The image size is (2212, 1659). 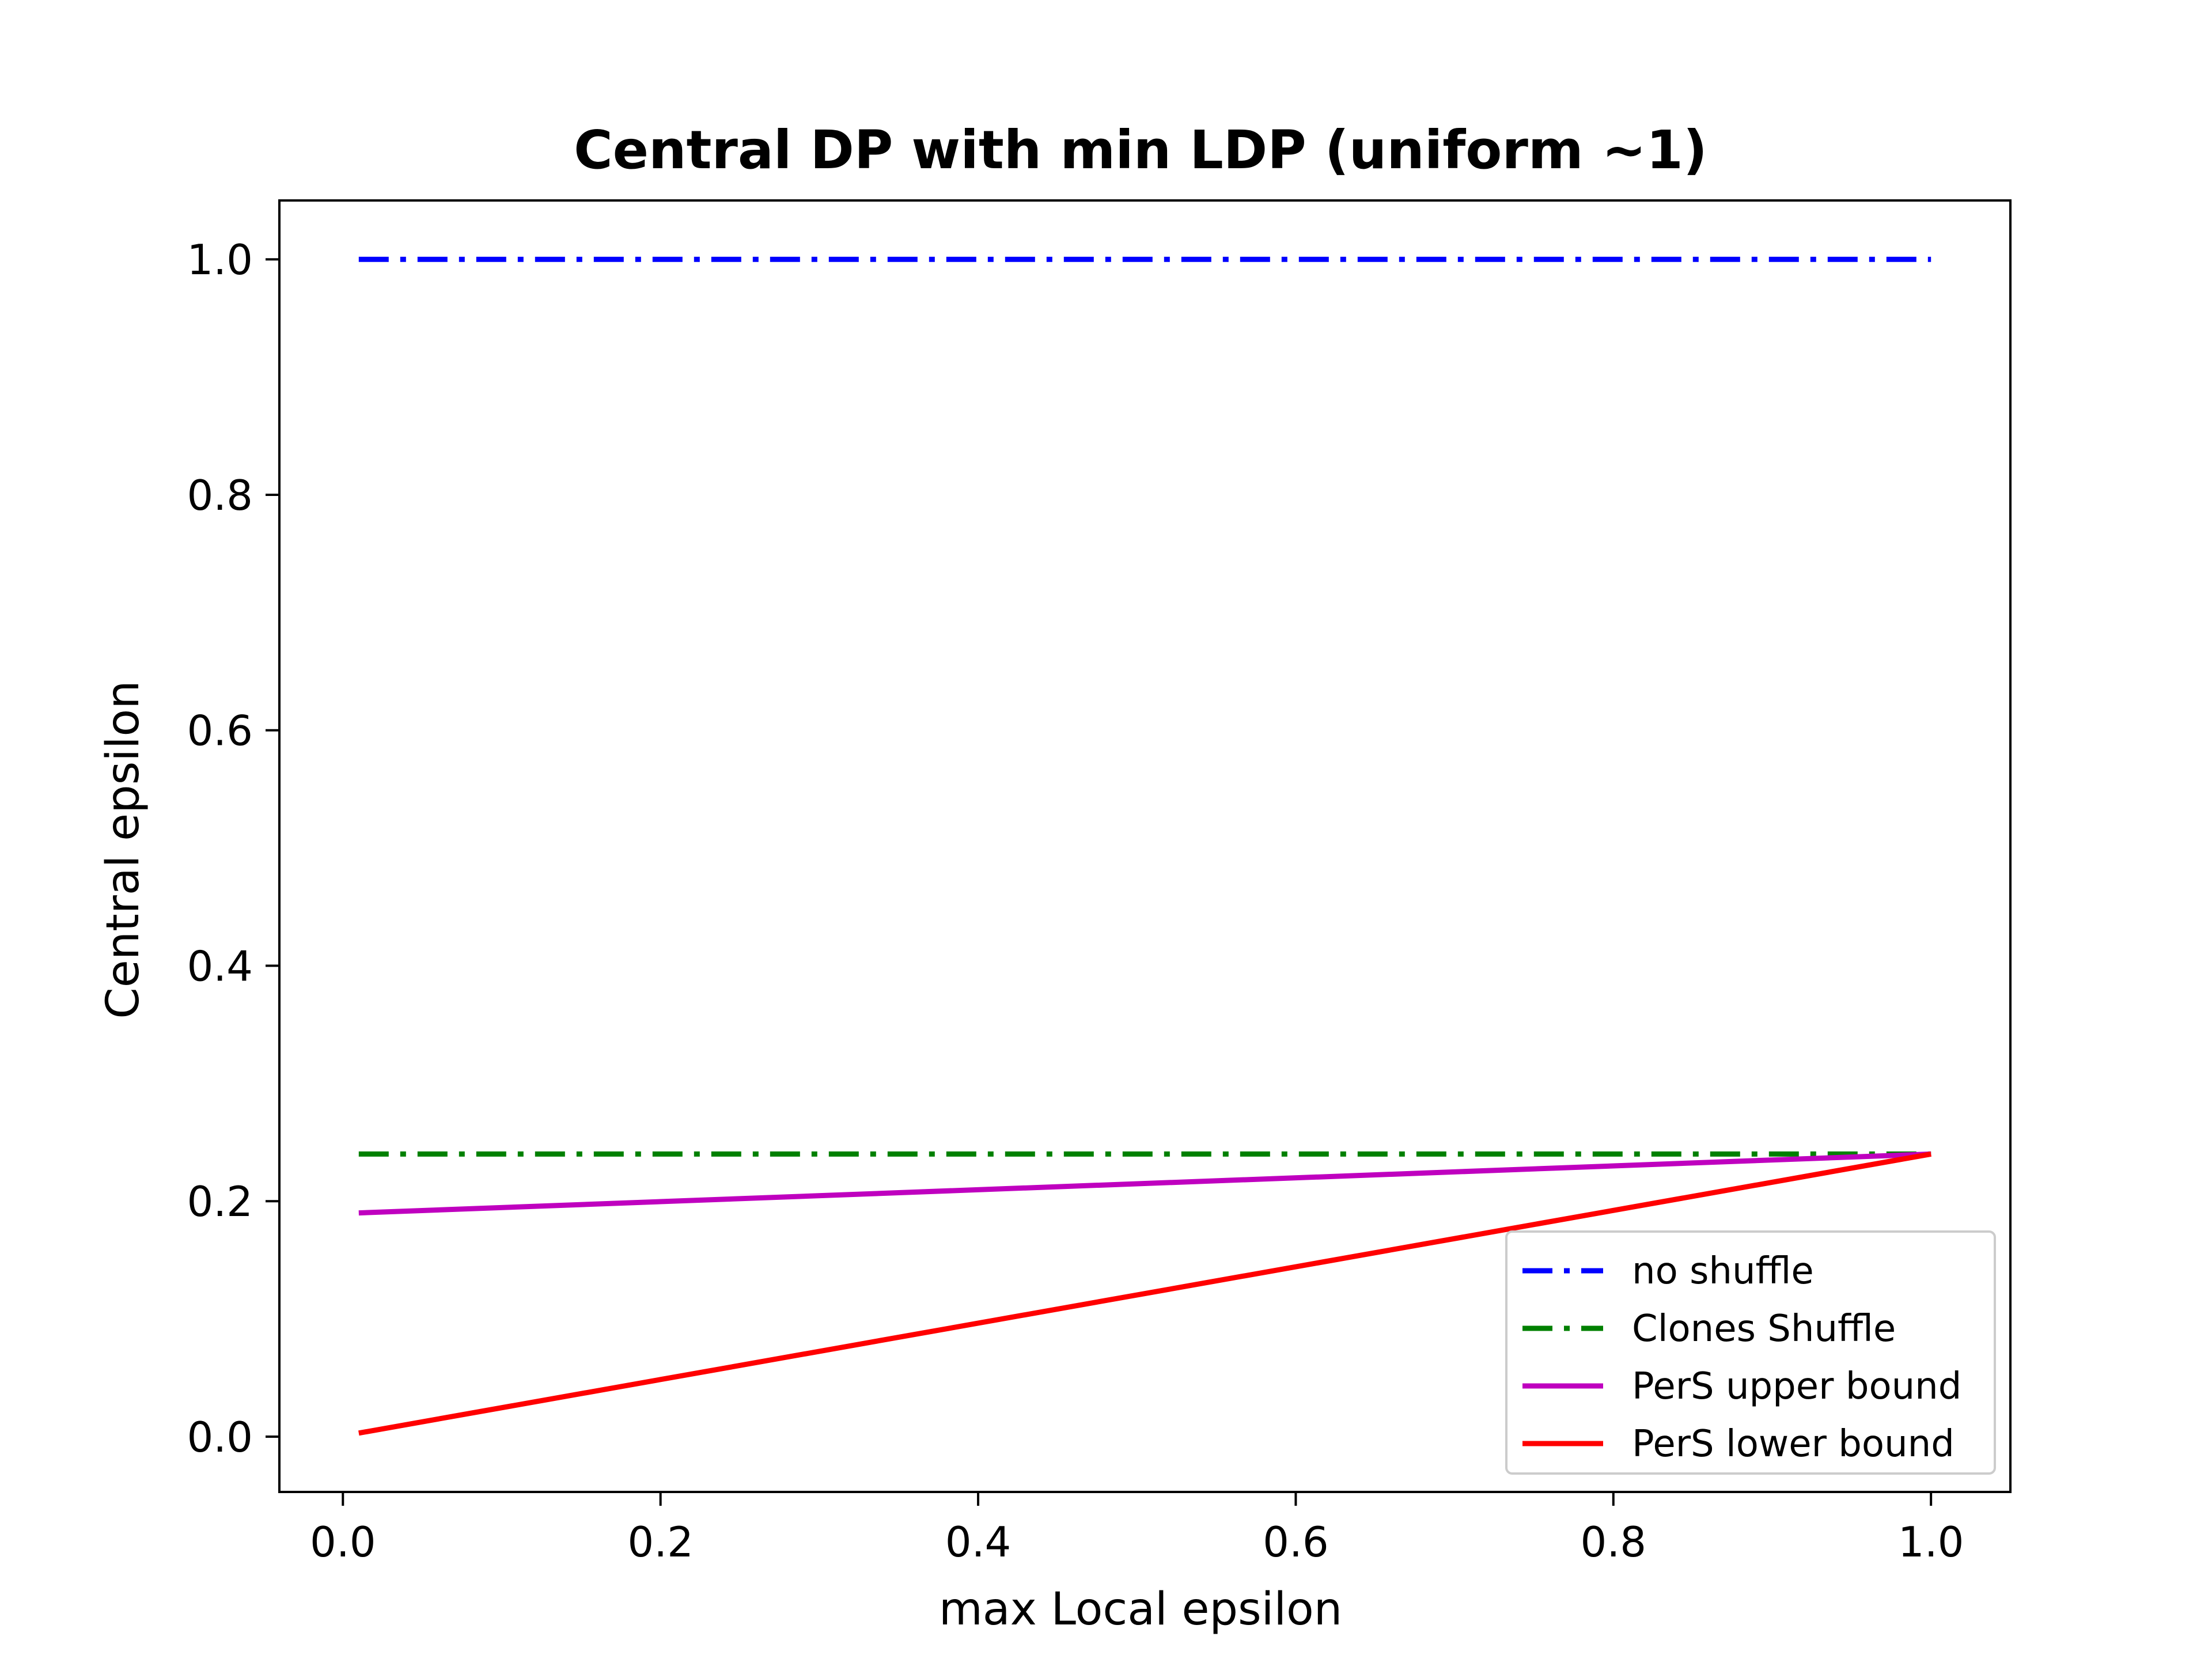 I want to click on y-axis-label: Central epsilon, so click(x=123, y=849).